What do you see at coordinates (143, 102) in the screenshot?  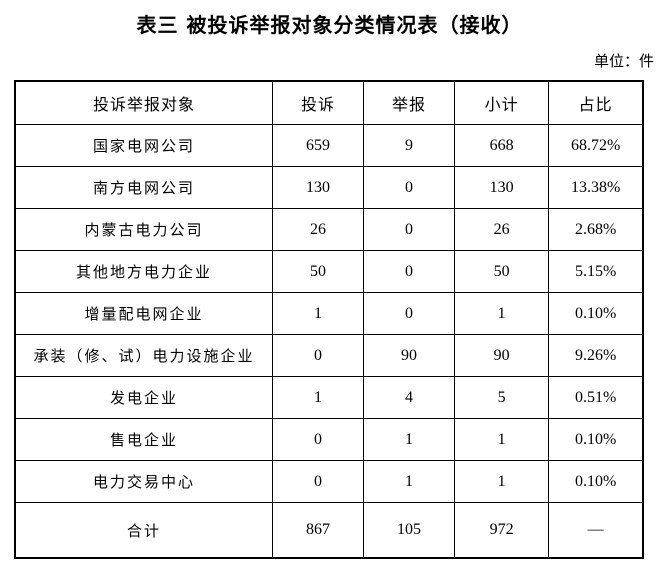 I see `column-header: 投诉举报对象` at bounding box center [143, 102].